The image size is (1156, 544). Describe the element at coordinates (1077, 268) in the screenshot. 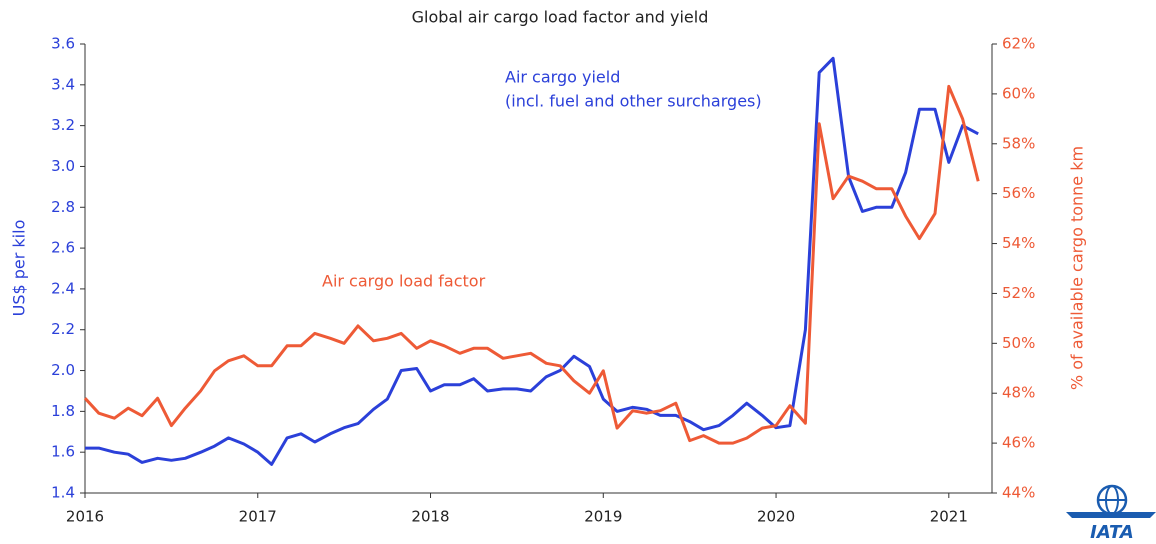

I see `y2-axis-label: % of available cargo tonne km` at that location.